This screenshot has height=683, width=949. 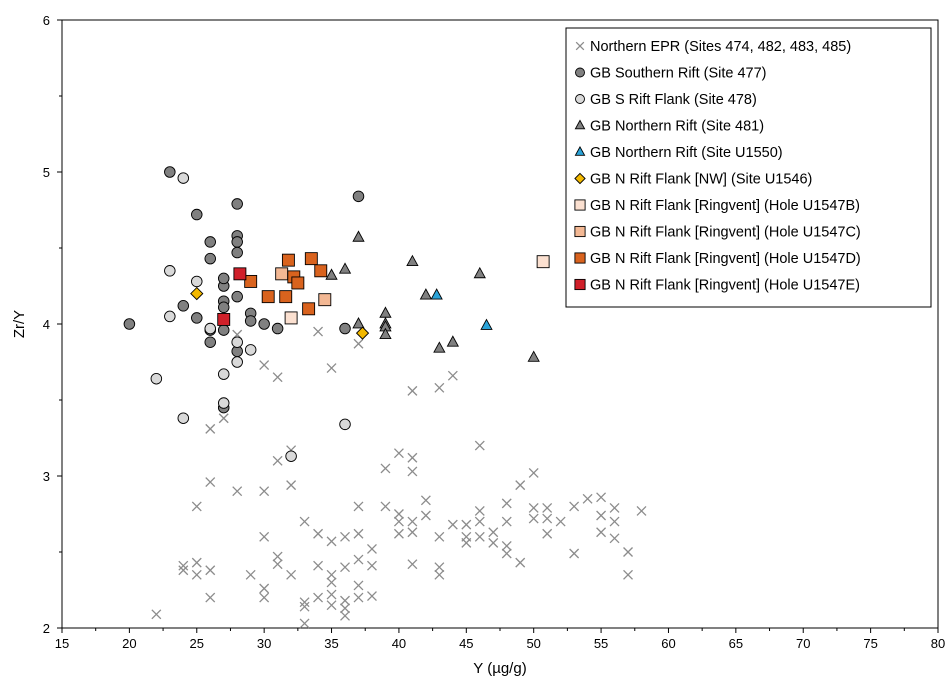 I want to click on x-tick-label: 80, so click(x=938, y=643).